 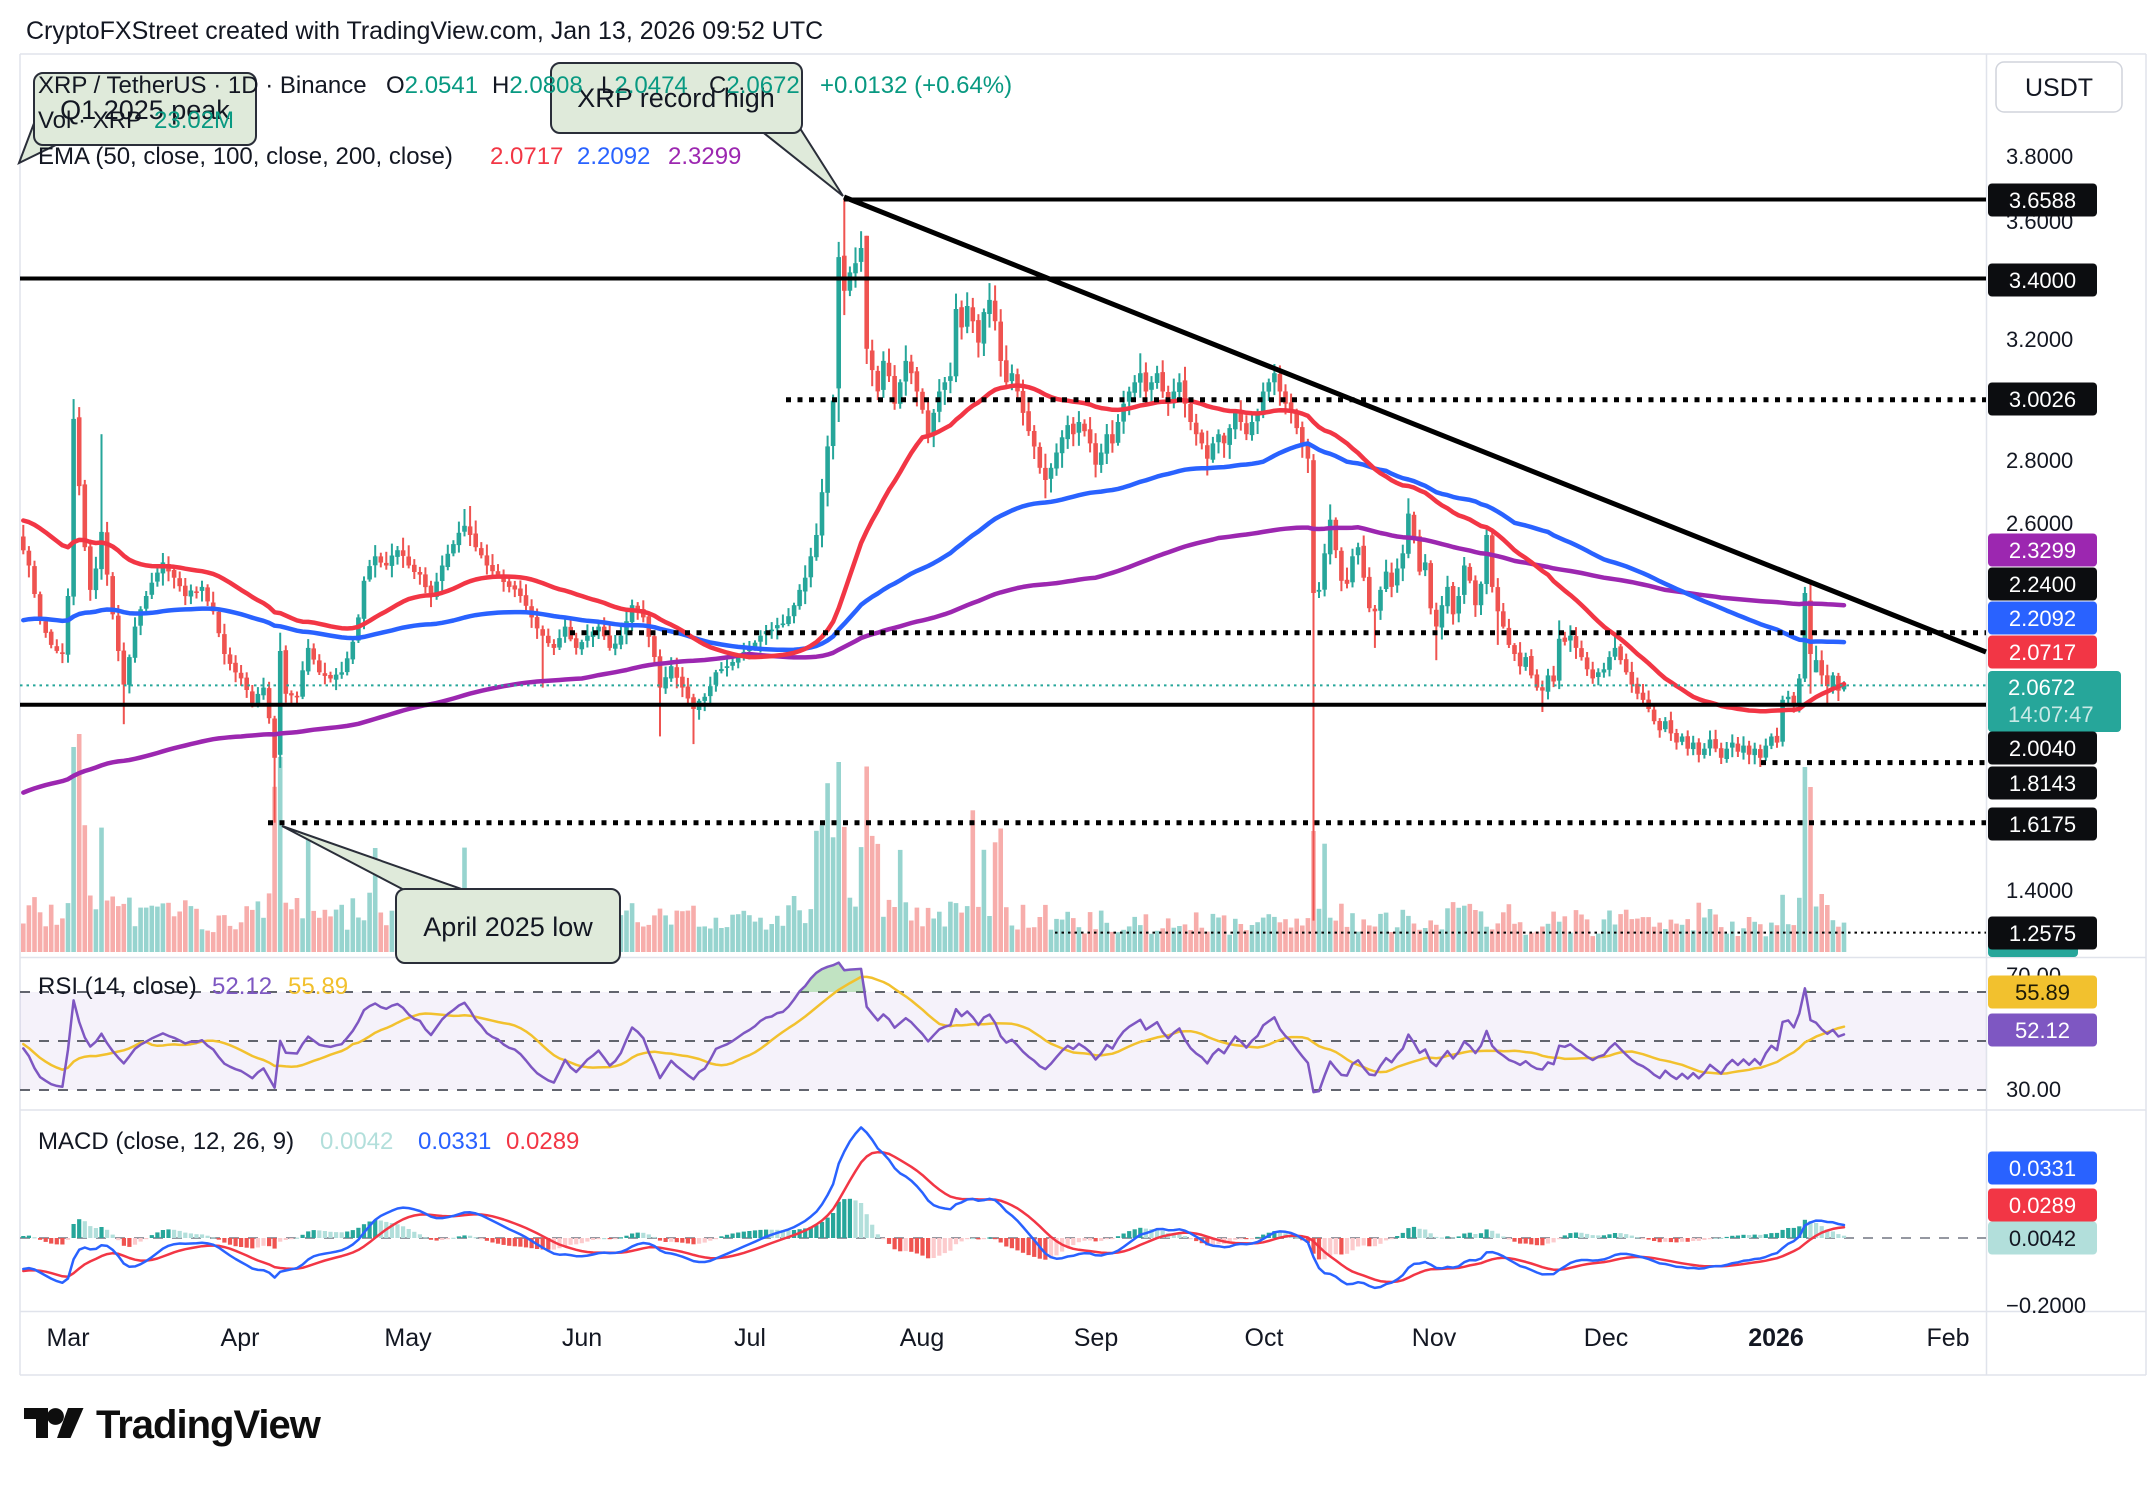 I want to click on svg-text: Vol · XRP, so click(x=90, y=120).